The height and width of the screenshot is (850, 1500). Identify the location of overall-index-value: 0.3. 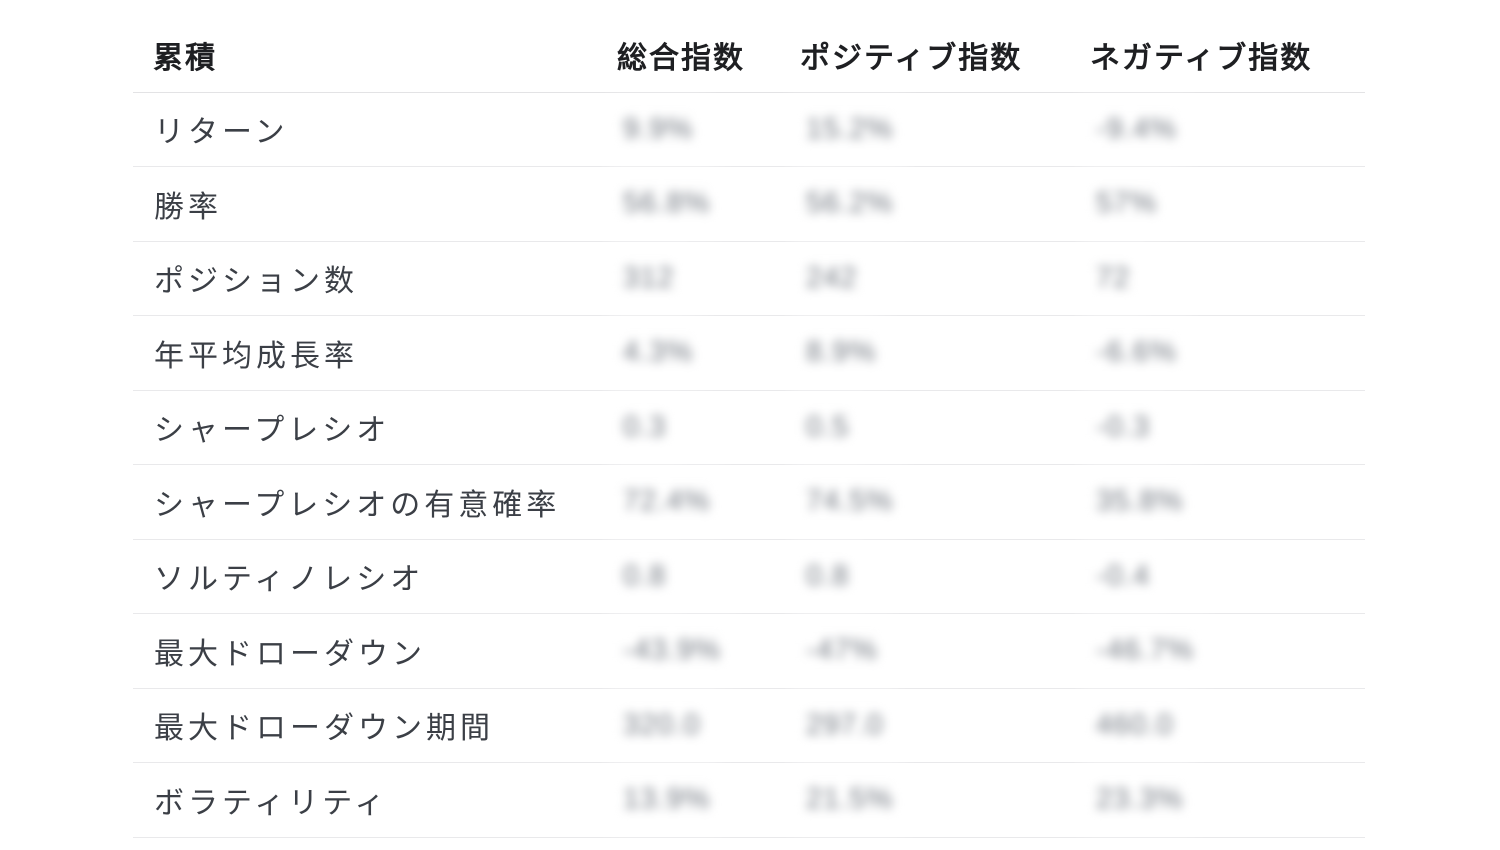
(696, 427).